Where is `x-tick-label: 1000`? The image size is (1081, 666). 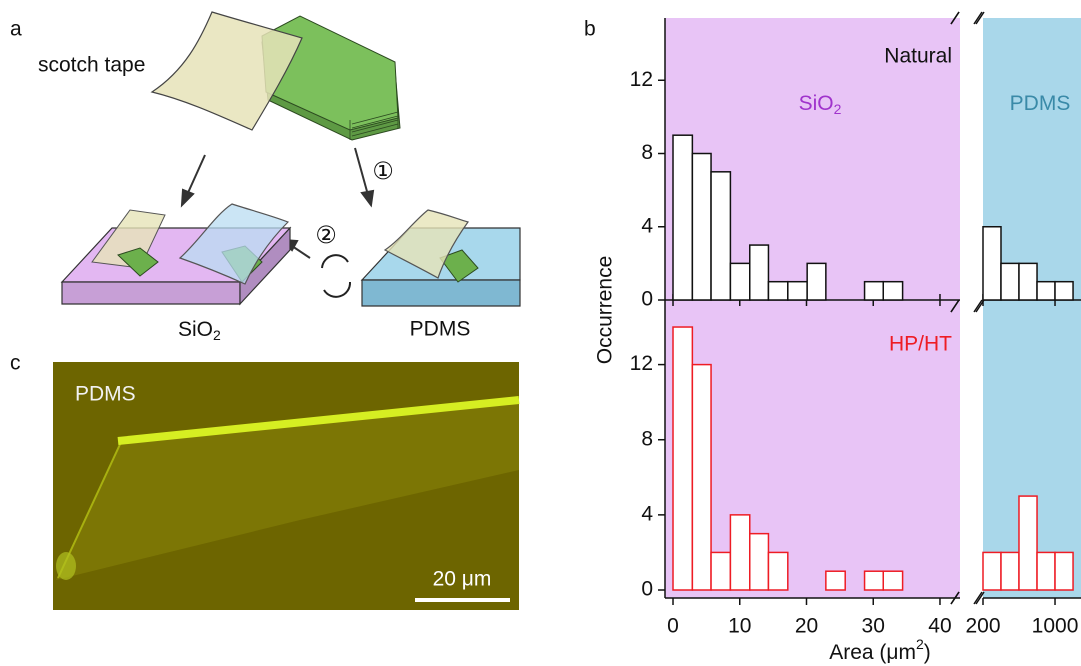 x-tick-label: 1000 is located at coordinates (1055, 626).